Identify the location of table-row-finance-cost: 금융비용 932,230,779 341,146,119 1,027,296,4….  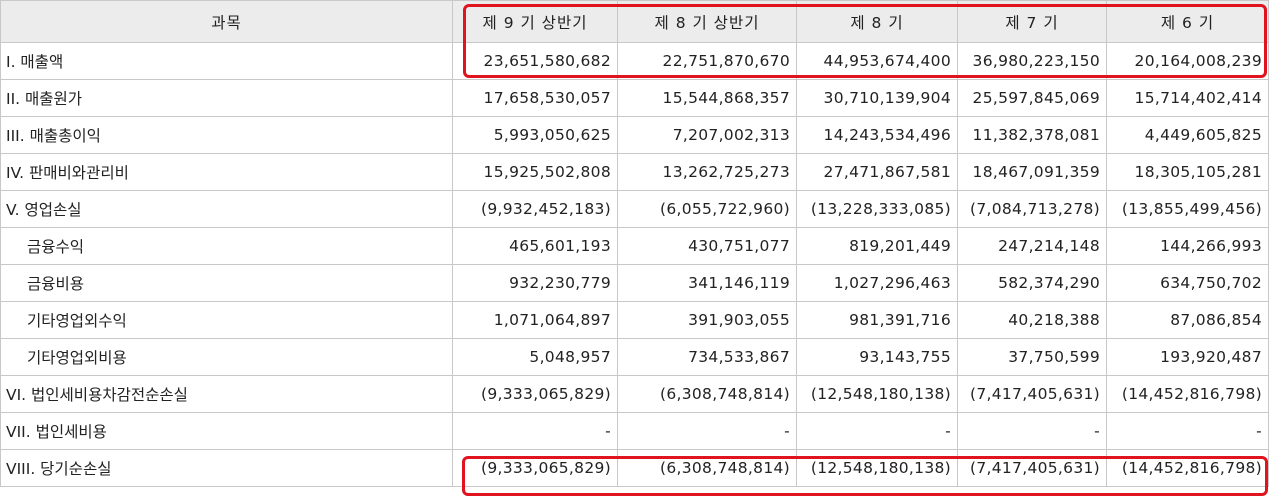
(634, 283).